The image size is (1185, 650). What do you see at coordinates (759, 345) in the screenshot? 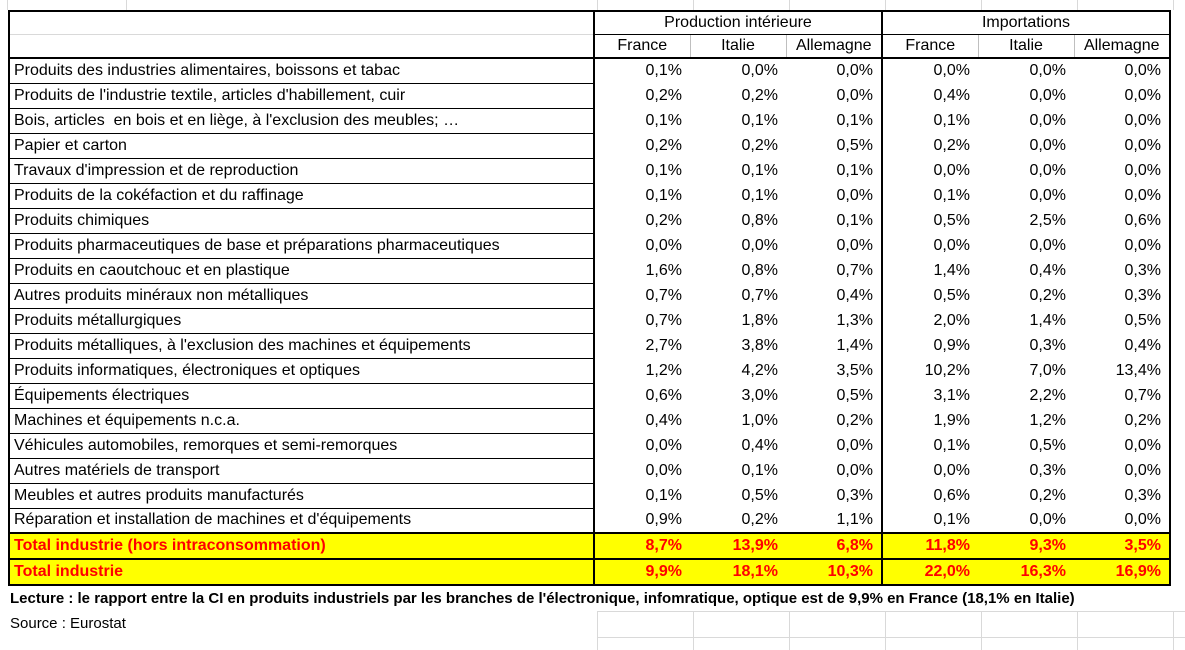
I see `value-cell: 3,8%` at bounding box center [759, 345].